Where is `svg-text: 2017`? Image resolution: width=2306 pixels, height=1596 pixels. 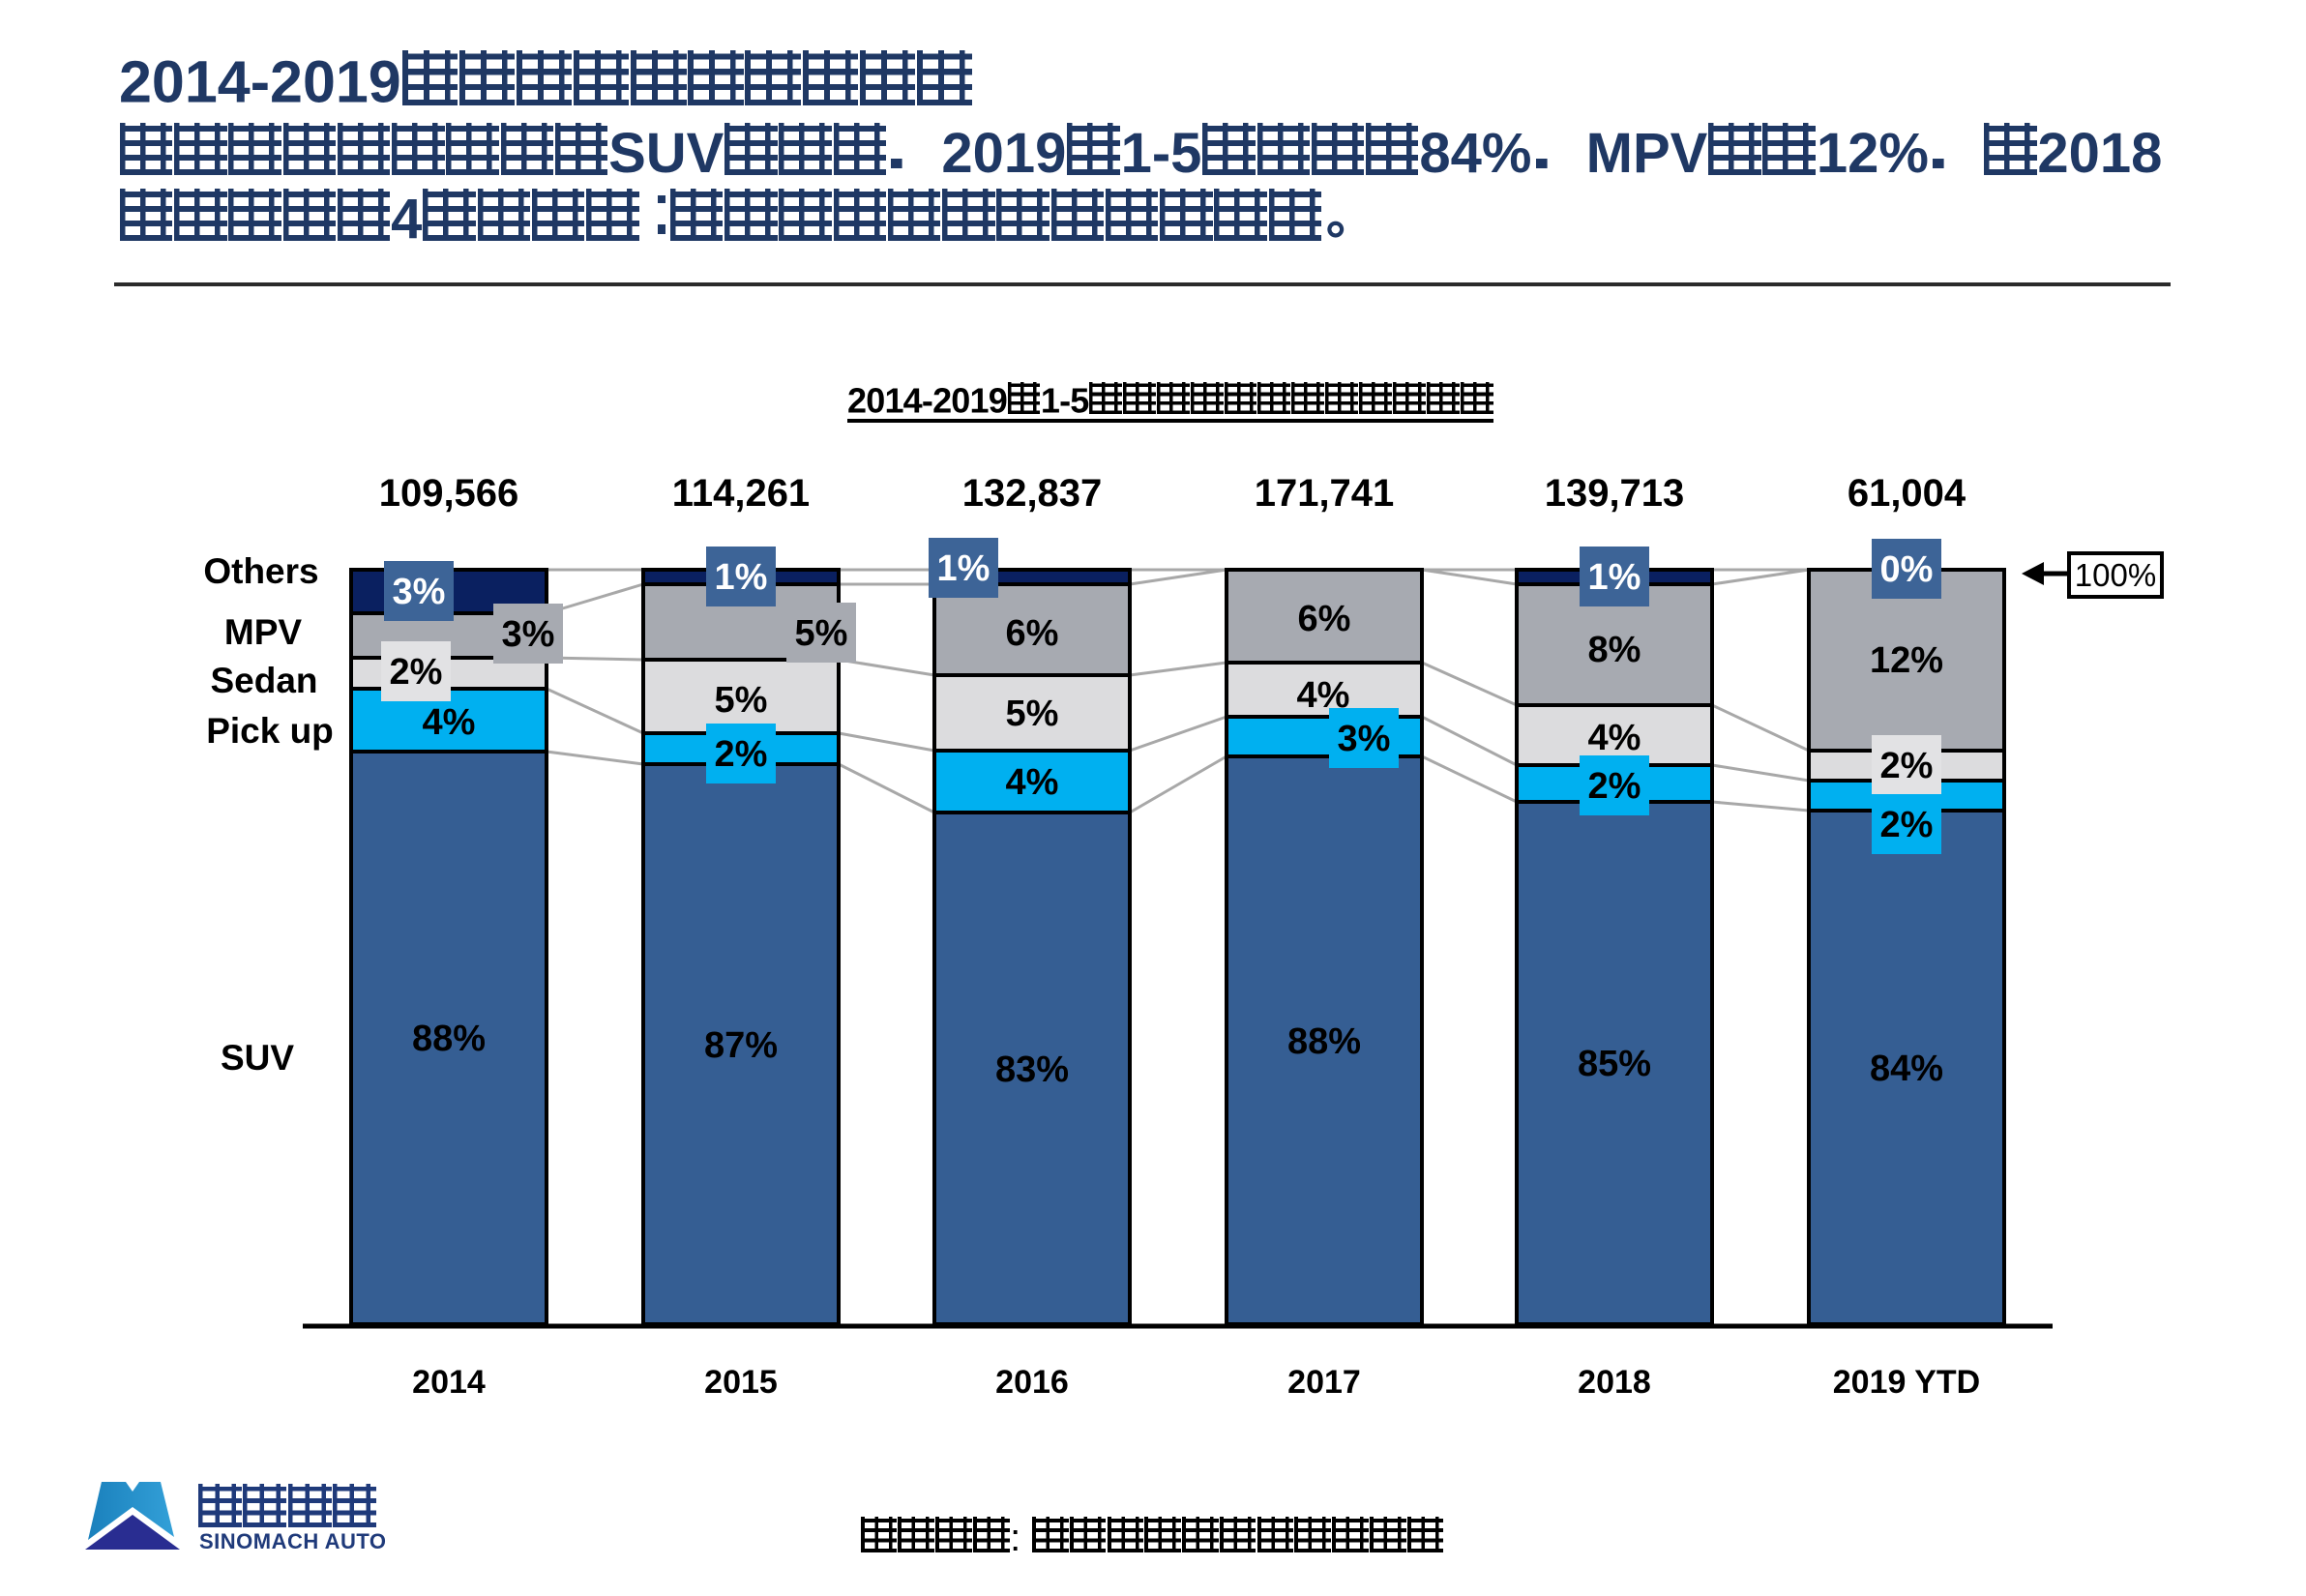
svg-text: 2017 is located at coordinates (1324, 1382).